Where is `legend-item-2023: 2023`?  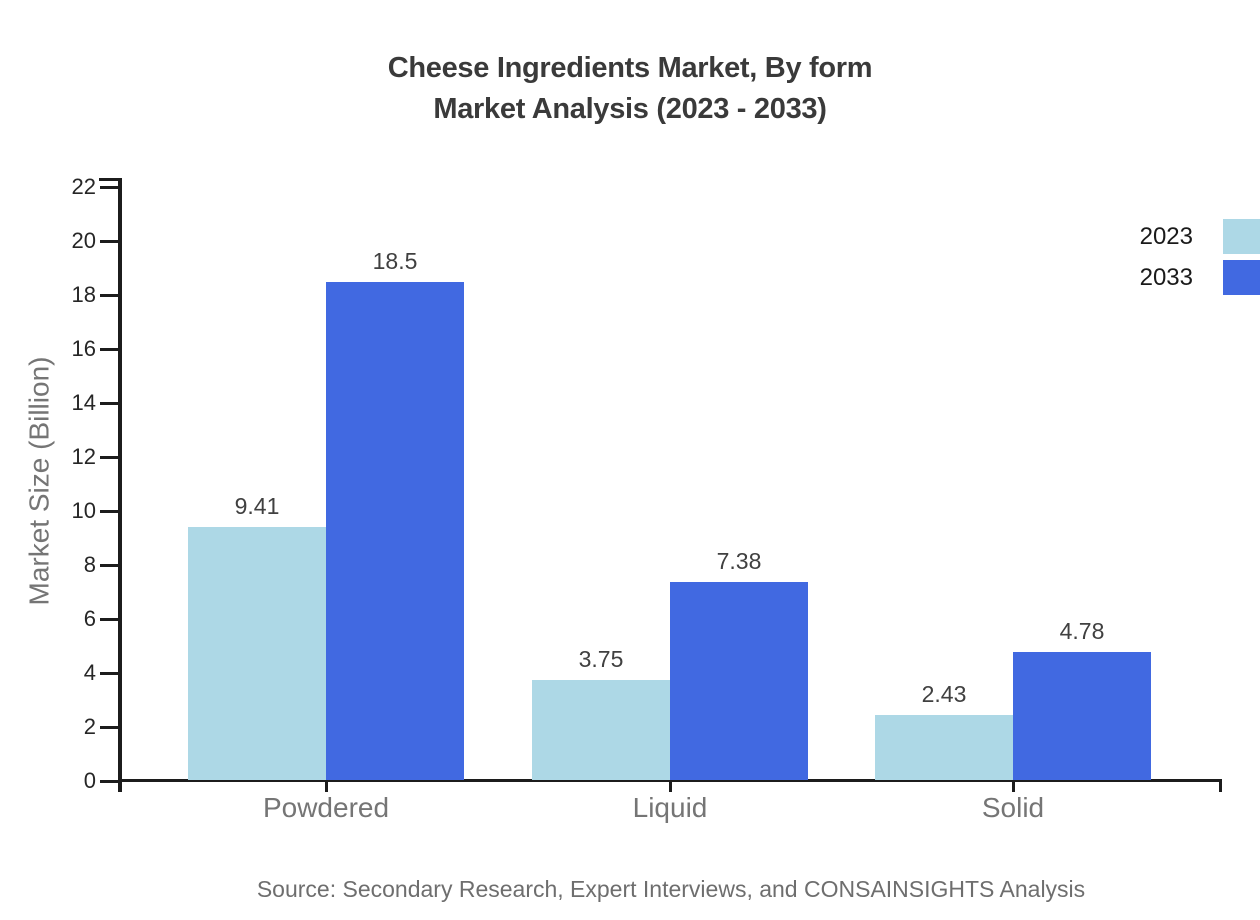
legend-item-2023: 2023 is located at coordinates (1200, 236).